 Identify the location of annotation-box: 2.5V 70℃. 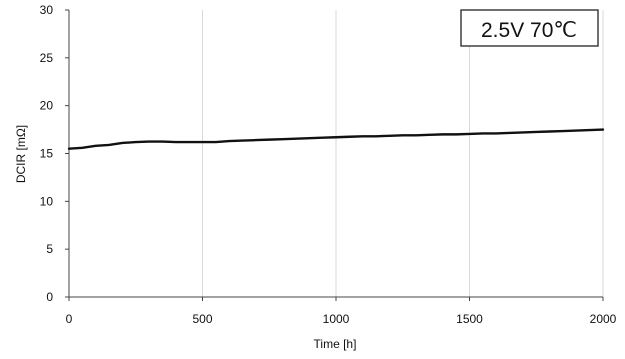
(529, 28).